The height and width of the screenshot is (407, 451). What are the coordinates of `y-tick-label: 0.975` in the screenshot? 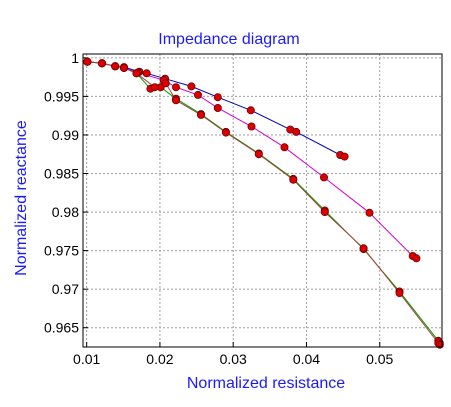 It's located at (61, 251).